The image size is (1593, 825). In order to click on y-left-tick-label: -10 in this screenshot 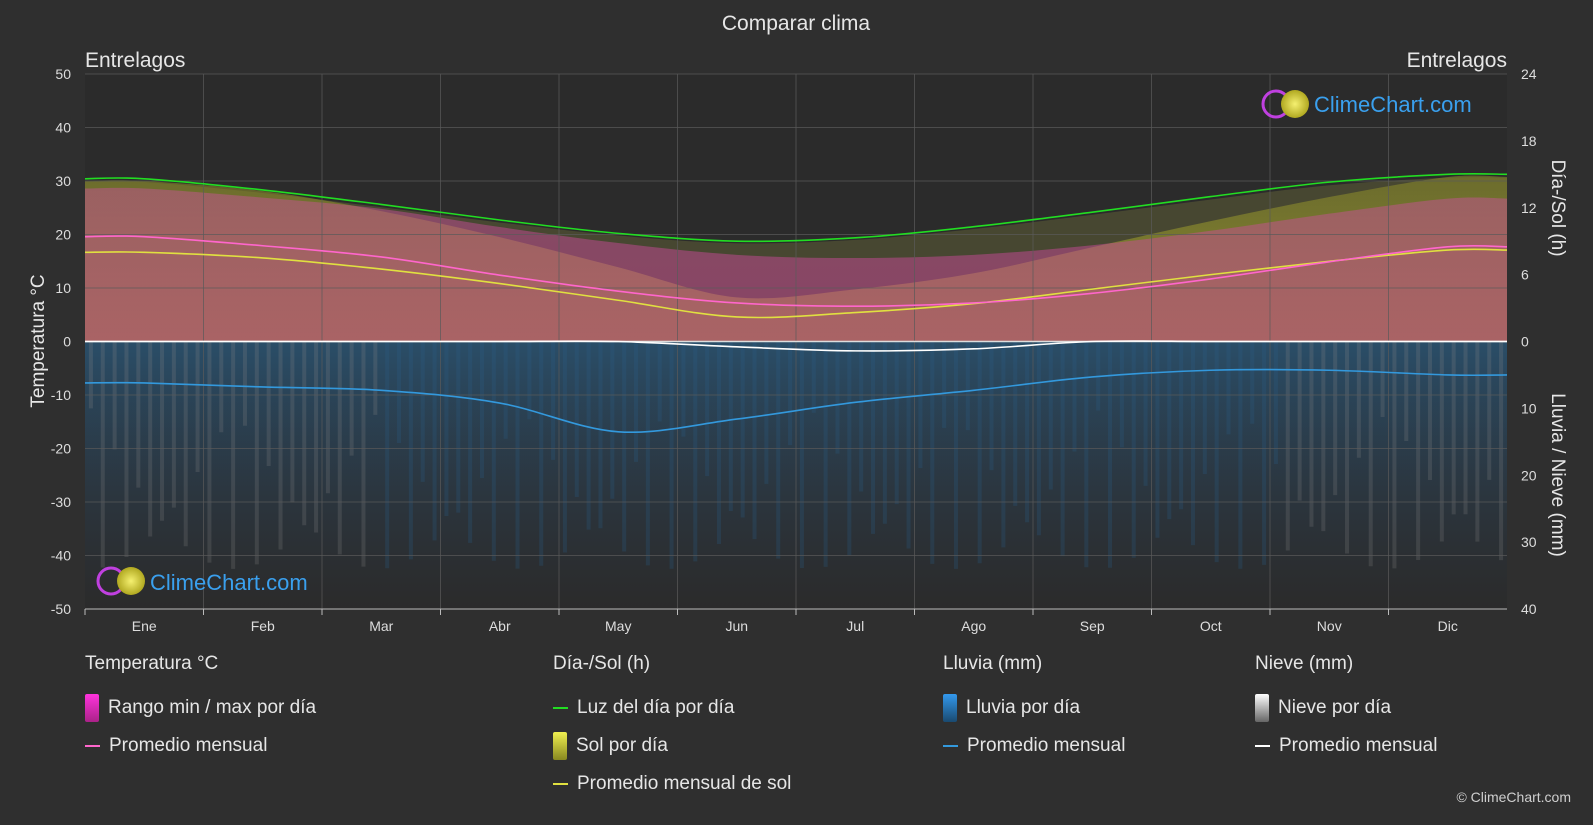, I will do `click(61, 395)`.